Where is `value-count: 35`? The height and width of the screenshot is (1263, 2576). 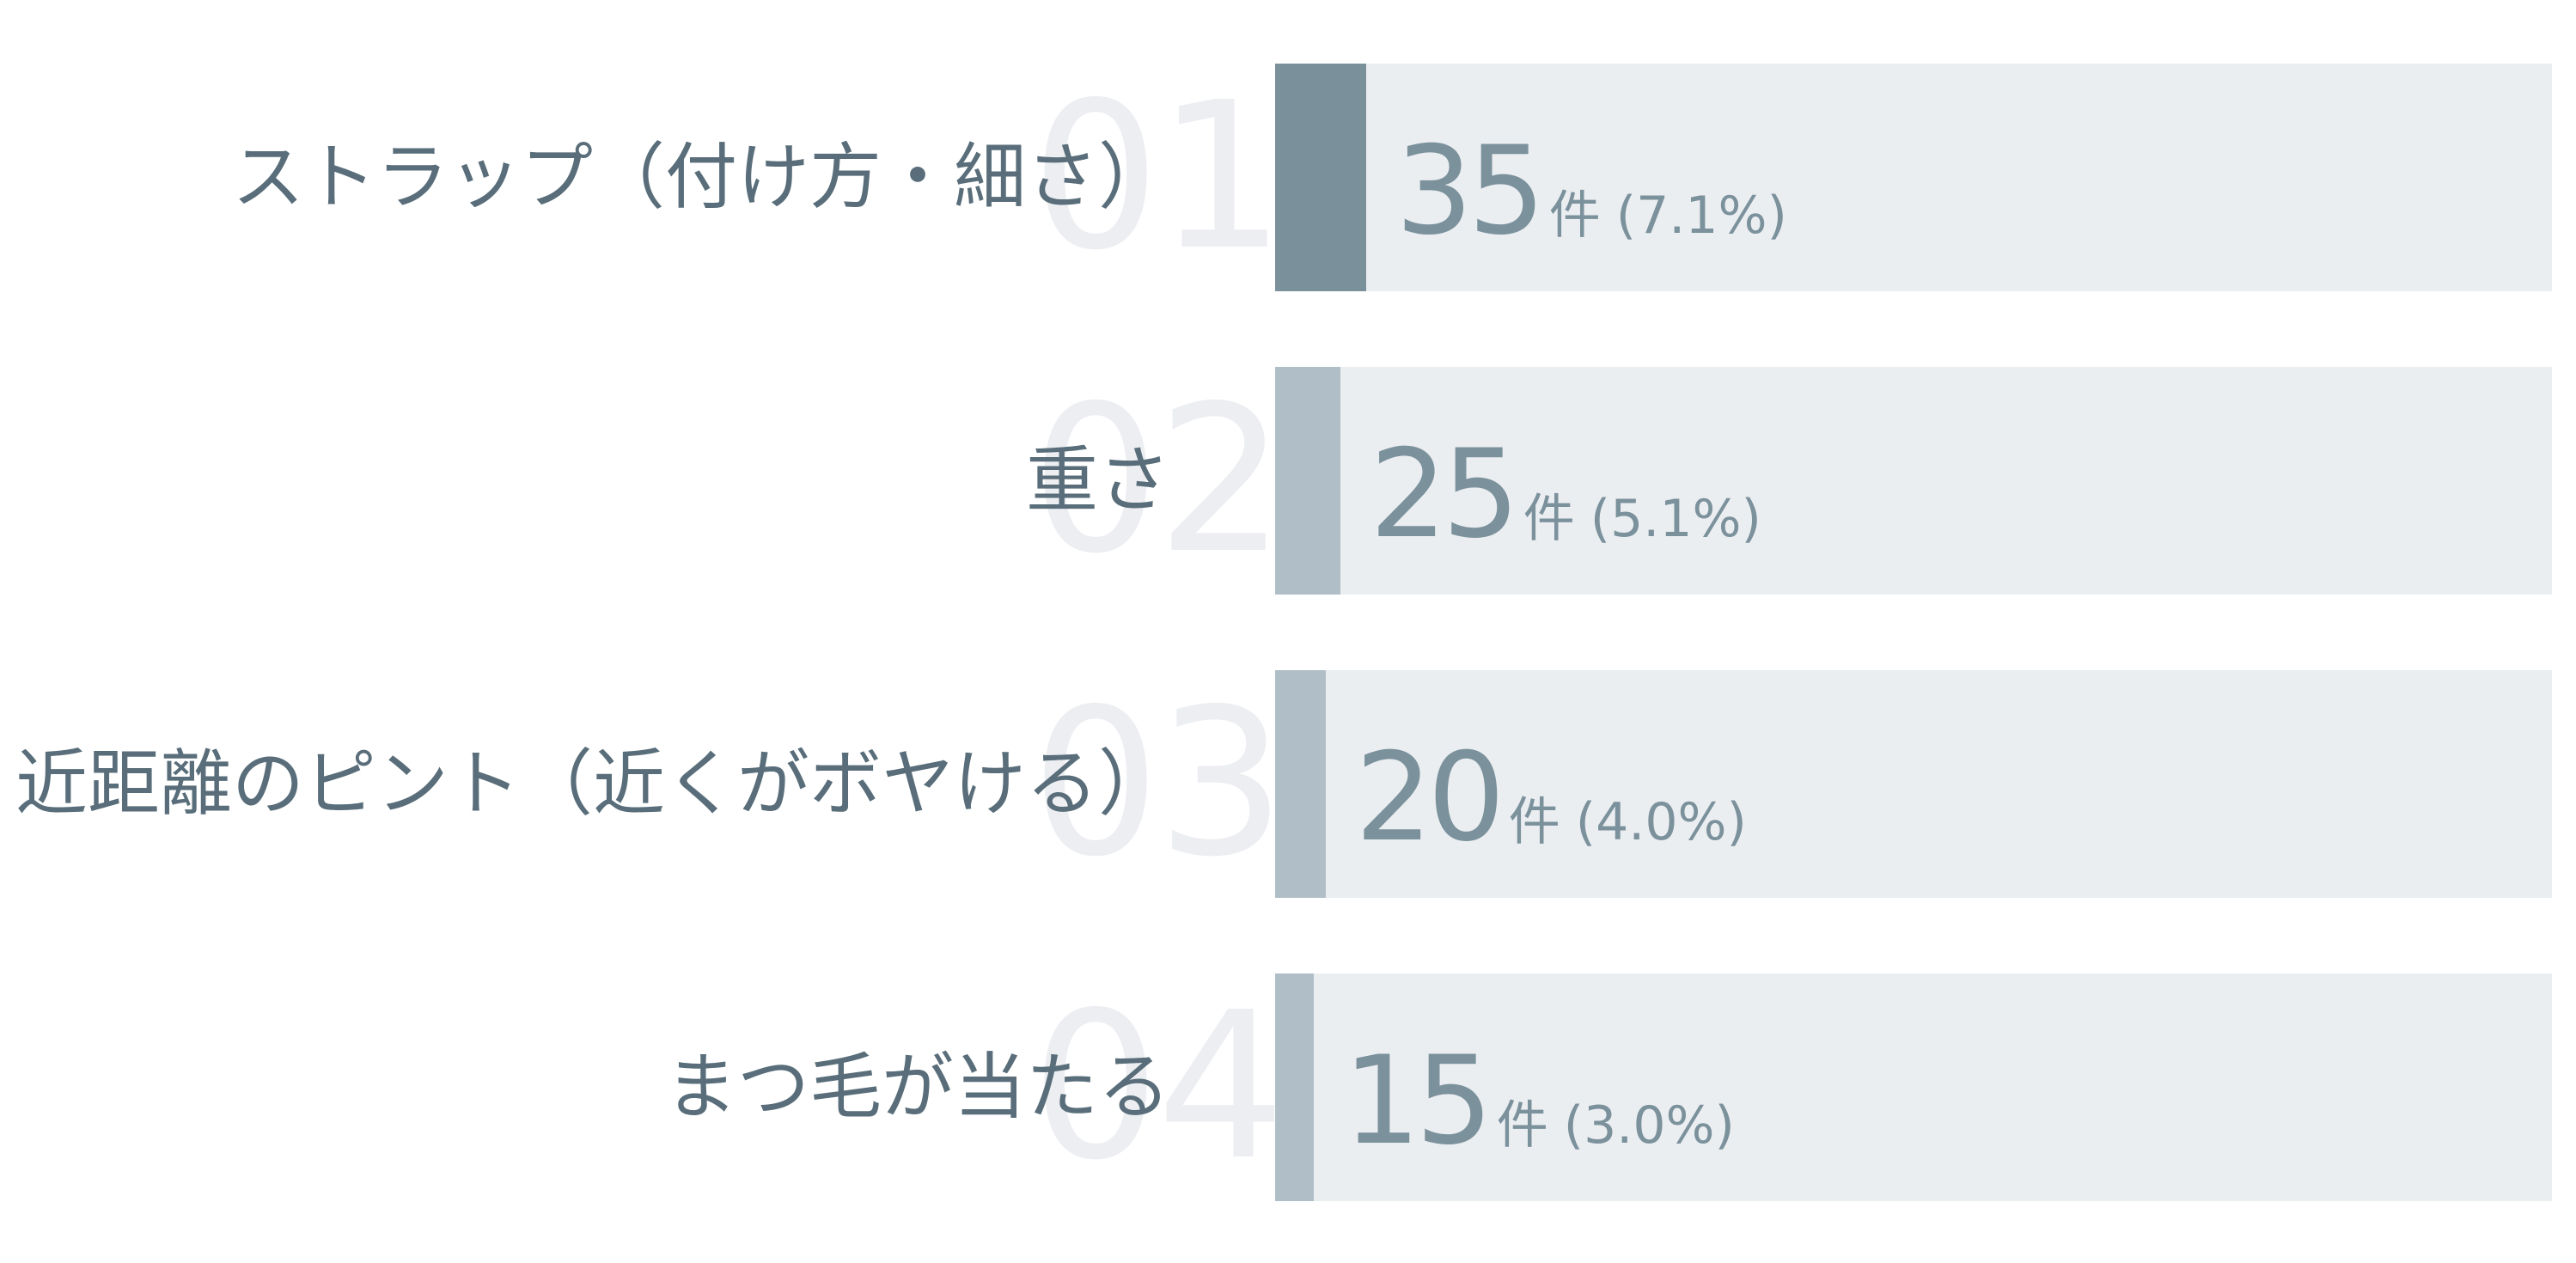 value-count: 35 is located at coordinates (1470, 191).